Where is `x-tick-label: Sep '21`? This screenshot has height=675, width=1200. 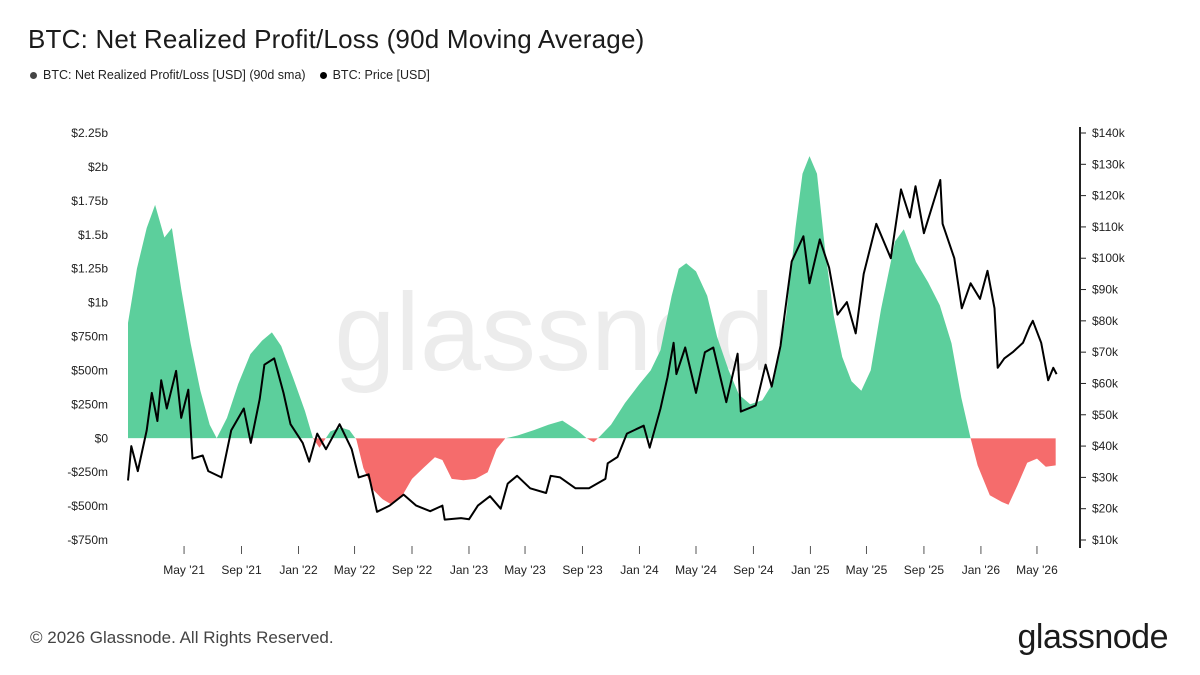 x-tick-label: Sep '21 is located at coordinates (241, 570).